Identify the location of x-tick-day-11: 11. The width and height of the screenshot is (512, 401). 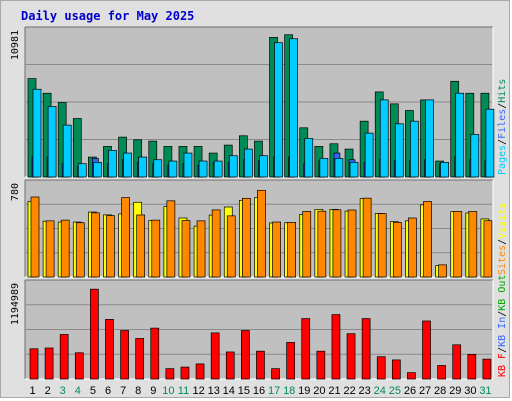
(183, 391).